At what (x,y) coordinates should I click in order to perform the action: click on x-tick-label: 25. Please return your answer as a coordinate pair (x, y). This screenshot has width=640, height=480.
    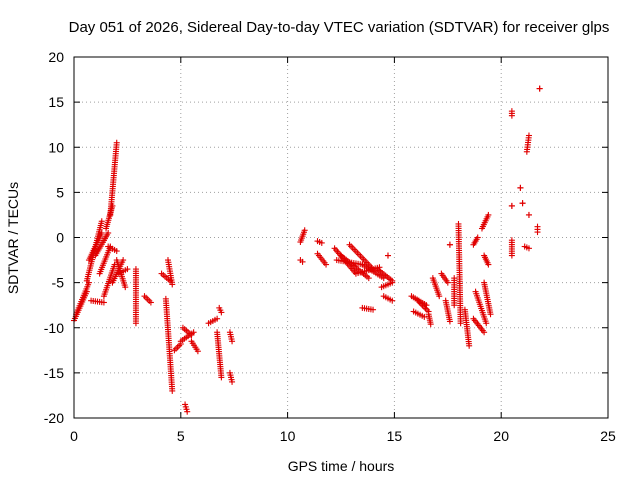
    Looking at the image, I should click on (608, 436).